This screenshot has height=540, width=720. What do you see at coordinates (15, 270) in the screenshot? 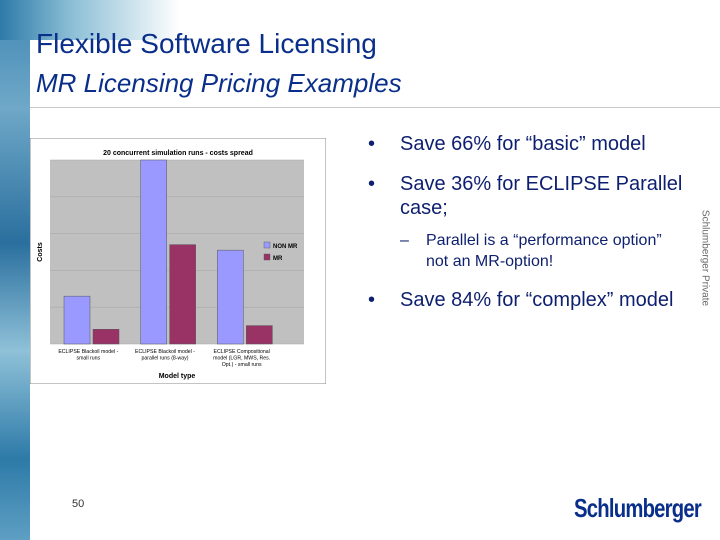
I see `left-decorative-strip` at bounding box center [15, 270].